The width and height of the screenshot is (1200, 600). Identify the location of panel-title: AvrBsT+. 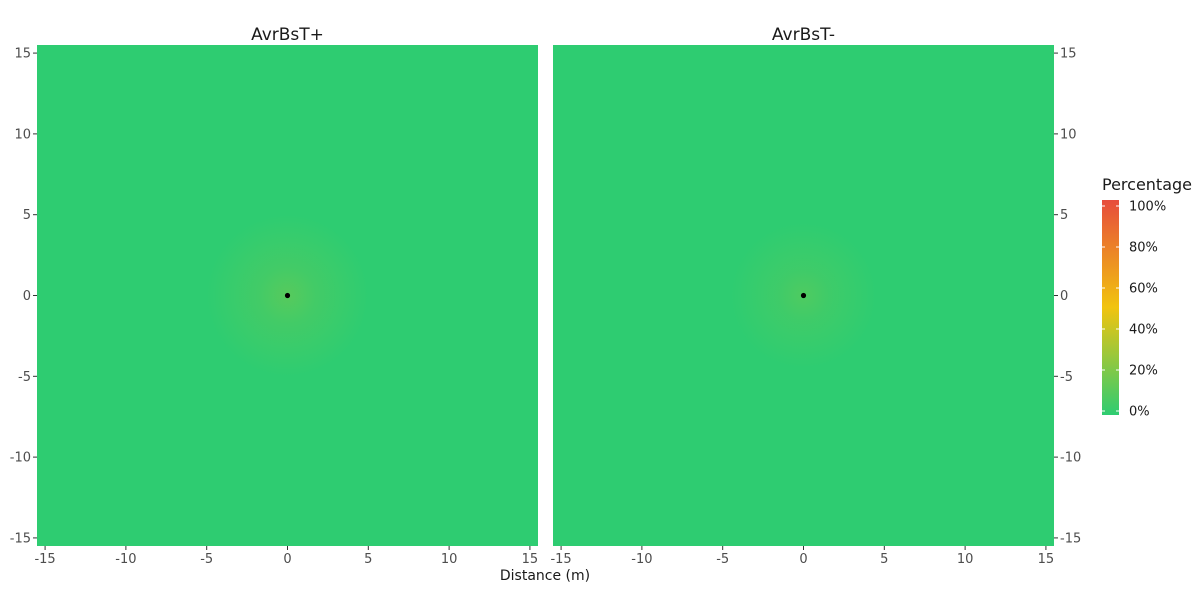
(287, 35).